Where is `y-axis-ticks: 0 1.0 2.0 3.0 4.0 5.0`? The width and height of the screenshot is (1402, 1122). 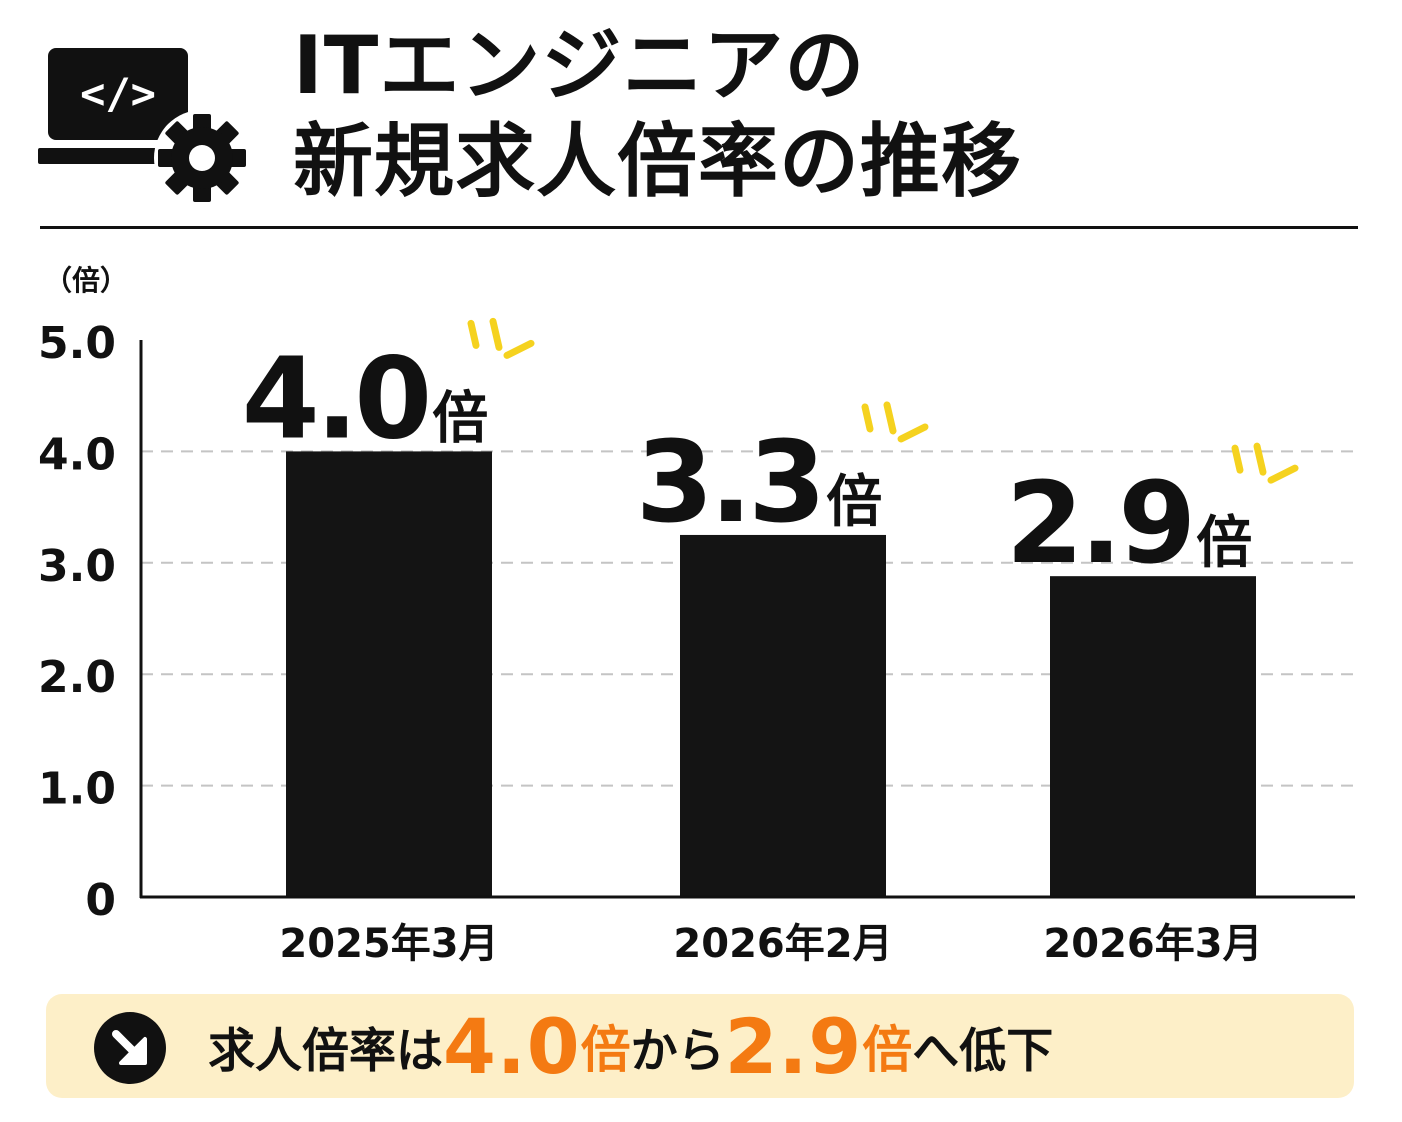
y-axis-ticks: 0 1.0 2.0 3.0 4.0 5.0 is located at coordinates (77, 622).